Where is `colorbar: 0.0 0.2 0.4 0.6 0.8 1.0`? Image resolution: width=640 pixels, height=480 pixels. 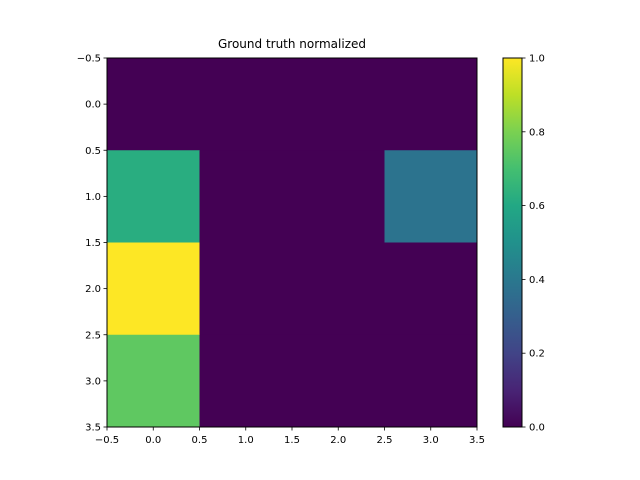
colorbar: 0.0 0.2 0.4 0.6 0.8 1.0 is located at coordinates (523, 244).